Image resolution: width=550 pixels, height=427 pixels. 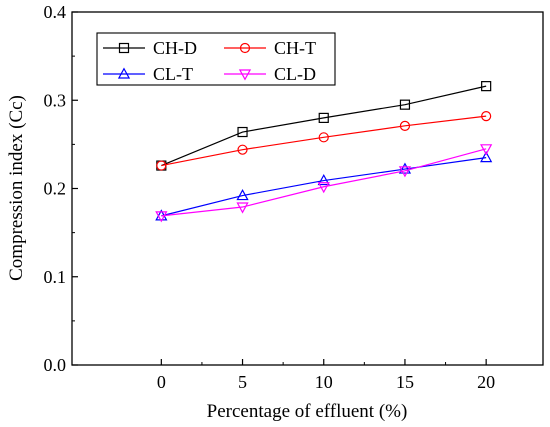 What do you see at coordinates (295, 48) in the screenshot?
I see `legend-label-ch-t: CH-T` at bounding box center [295, 48].